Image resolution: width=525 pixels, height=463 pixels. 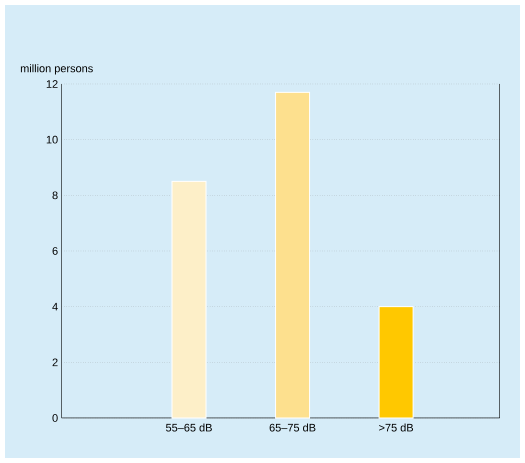 I want to click on y-tick-label: 0, so click(x=55, y=418).